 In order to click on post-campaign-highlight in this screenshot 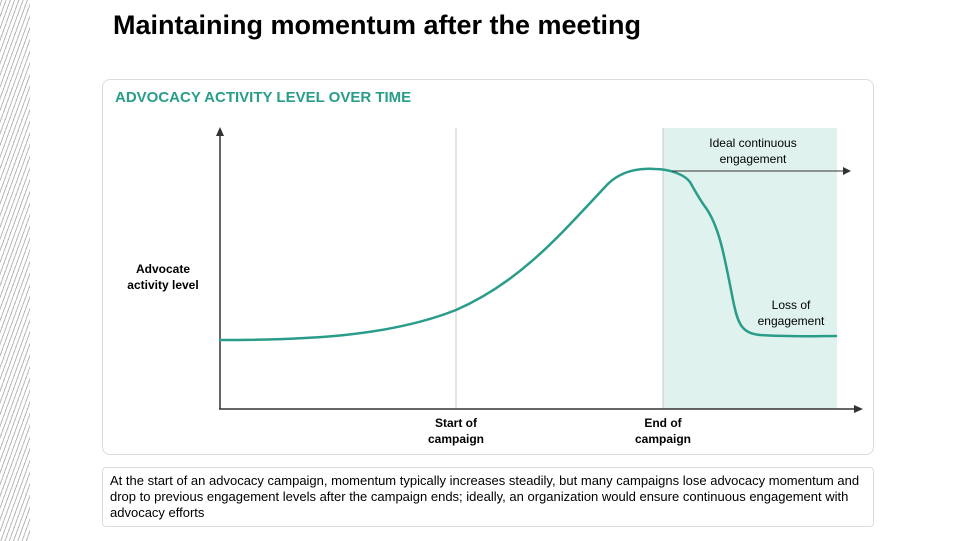, I will do `click(750, 268)`.